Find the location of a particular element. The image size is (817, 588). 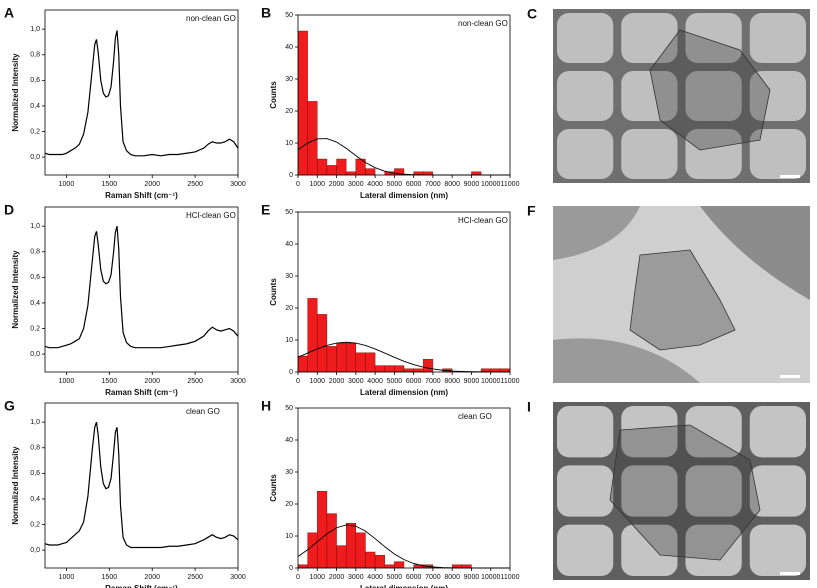

y-tick-label: 20 is located at coordinates (289, 111).